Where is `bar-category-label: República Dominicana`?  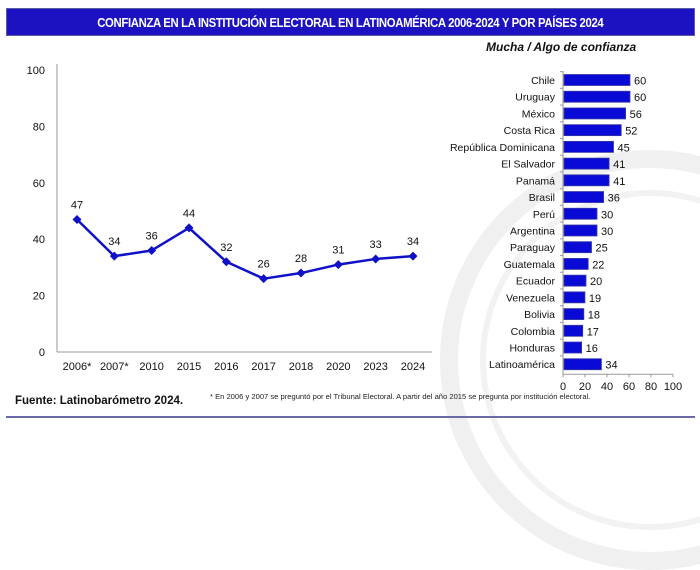 bar-category-label: República Dominicana is located at coordinates (502, 148).